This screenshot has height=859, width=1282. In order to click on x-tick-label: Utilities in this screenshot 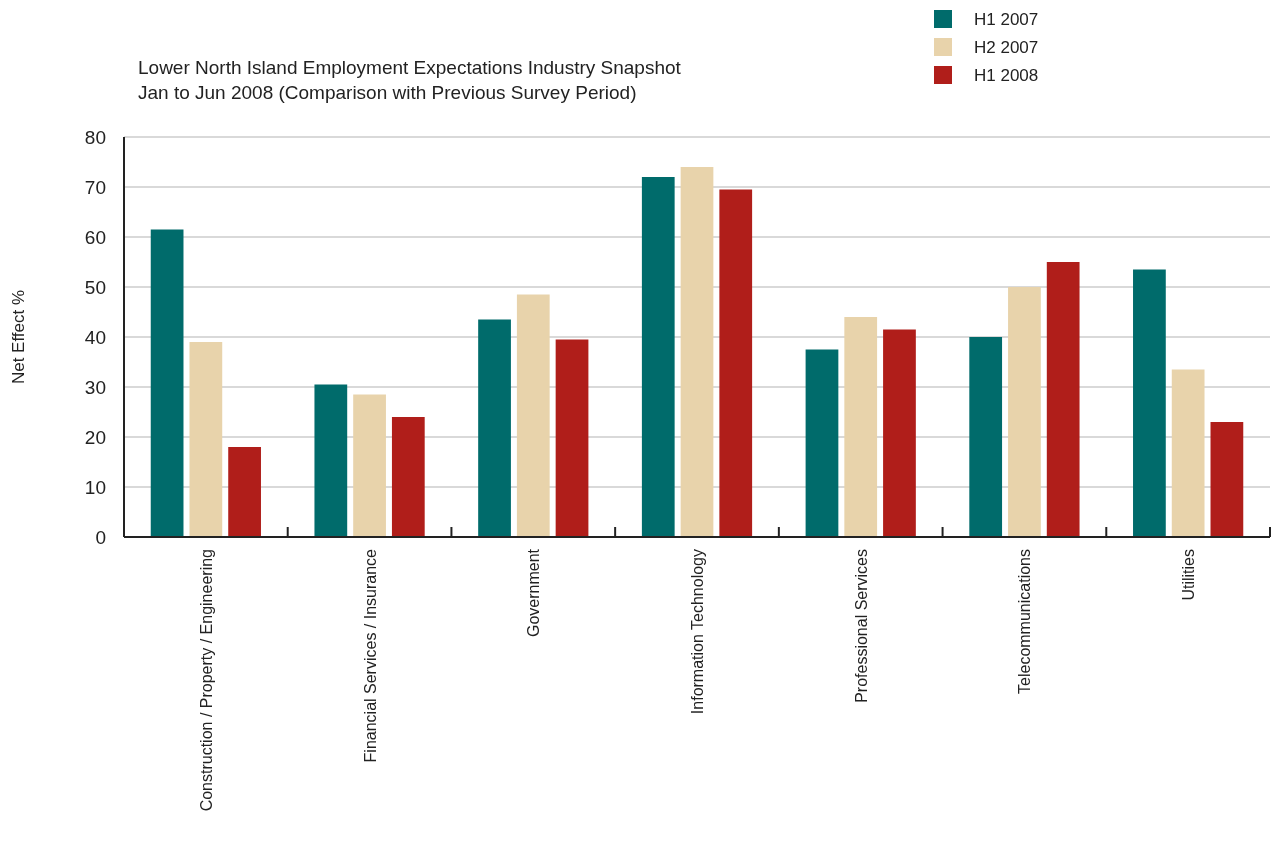, I will do `click(1189, 575)`.